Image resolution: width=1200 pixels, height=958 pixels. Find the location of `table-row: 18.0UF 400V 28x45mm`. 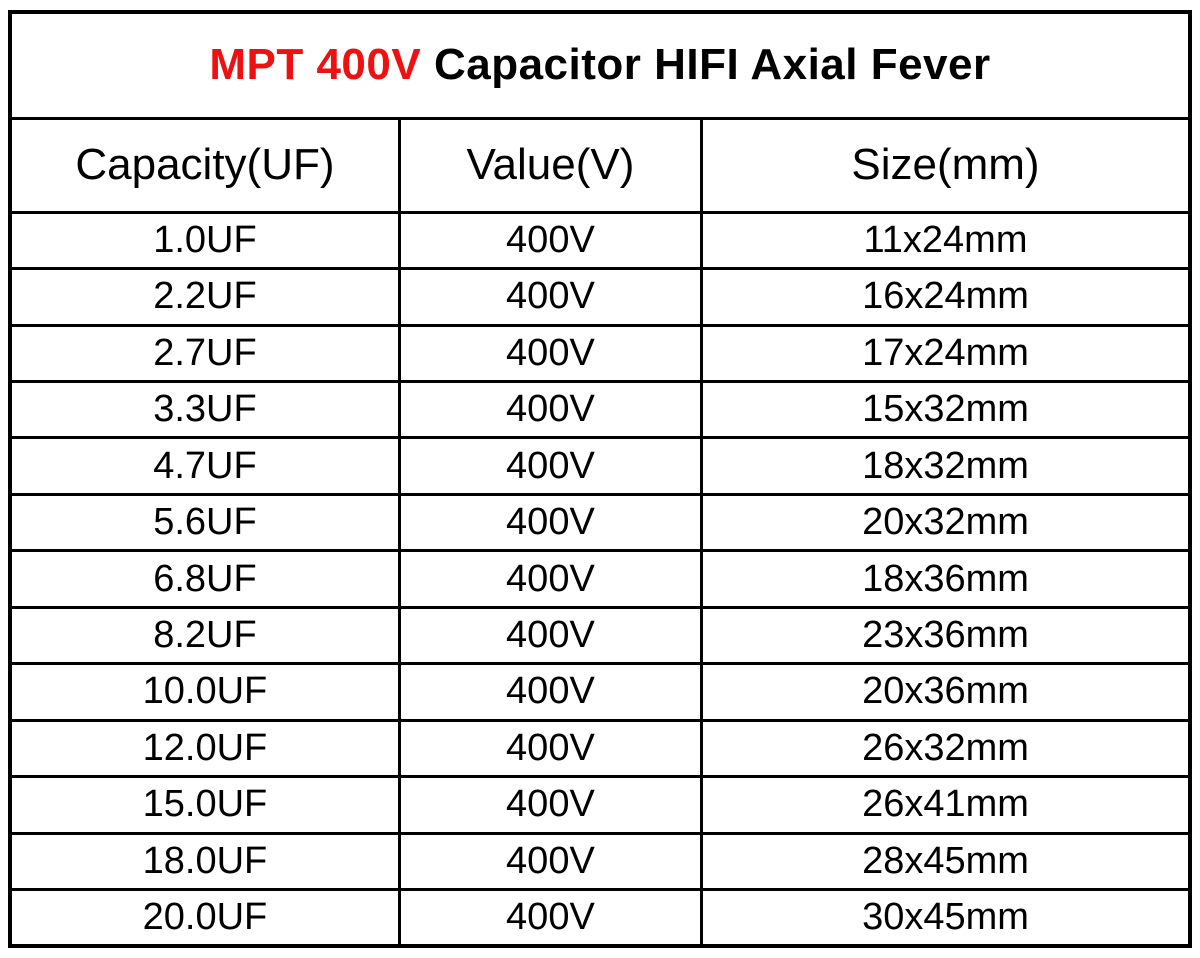

table-row: 18.0UF 400V 28x45mm is located at coordinates (600, 861).